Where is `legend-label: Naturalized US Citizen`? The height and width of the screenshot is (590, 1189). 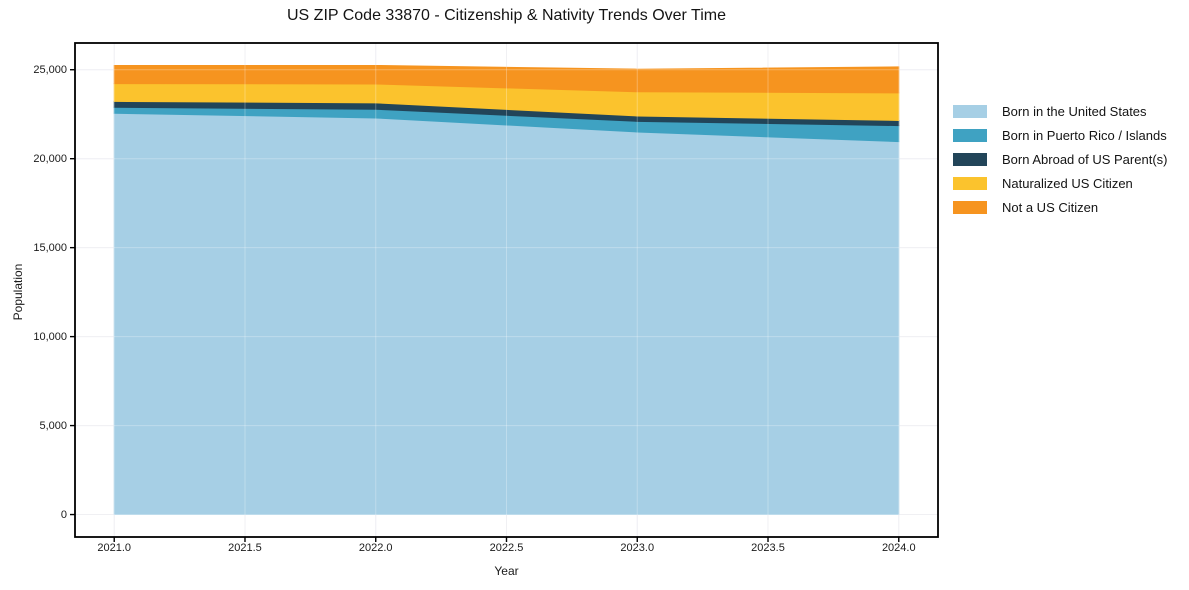 legend-label: Naturalized US Citizen is located at coordinates (1067, 183).